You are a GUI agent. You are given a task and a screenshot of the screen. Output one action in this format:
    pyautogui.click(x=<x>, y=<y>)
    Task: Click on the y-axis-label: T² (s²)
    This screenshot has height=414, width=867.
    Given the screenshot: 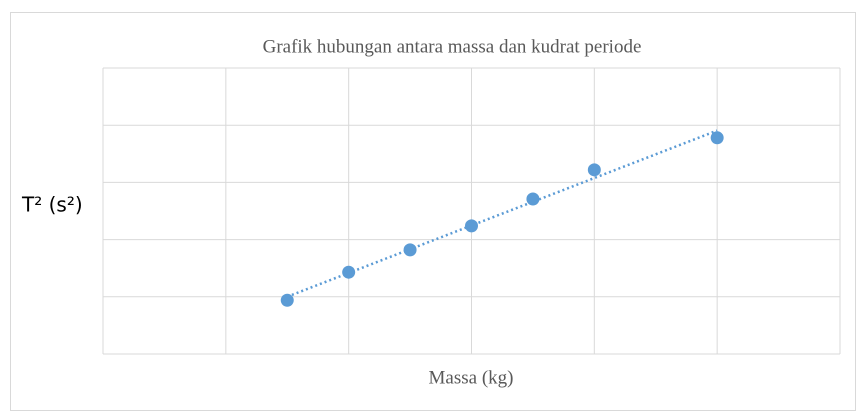 What is the action you would take?
    pyautogui.click(x=52, y=205)
    